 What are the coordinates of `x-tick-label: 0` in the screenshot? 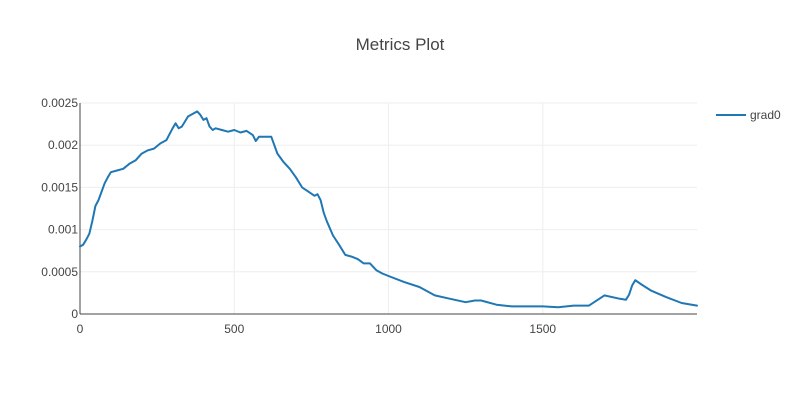 It's located at (80, 329).